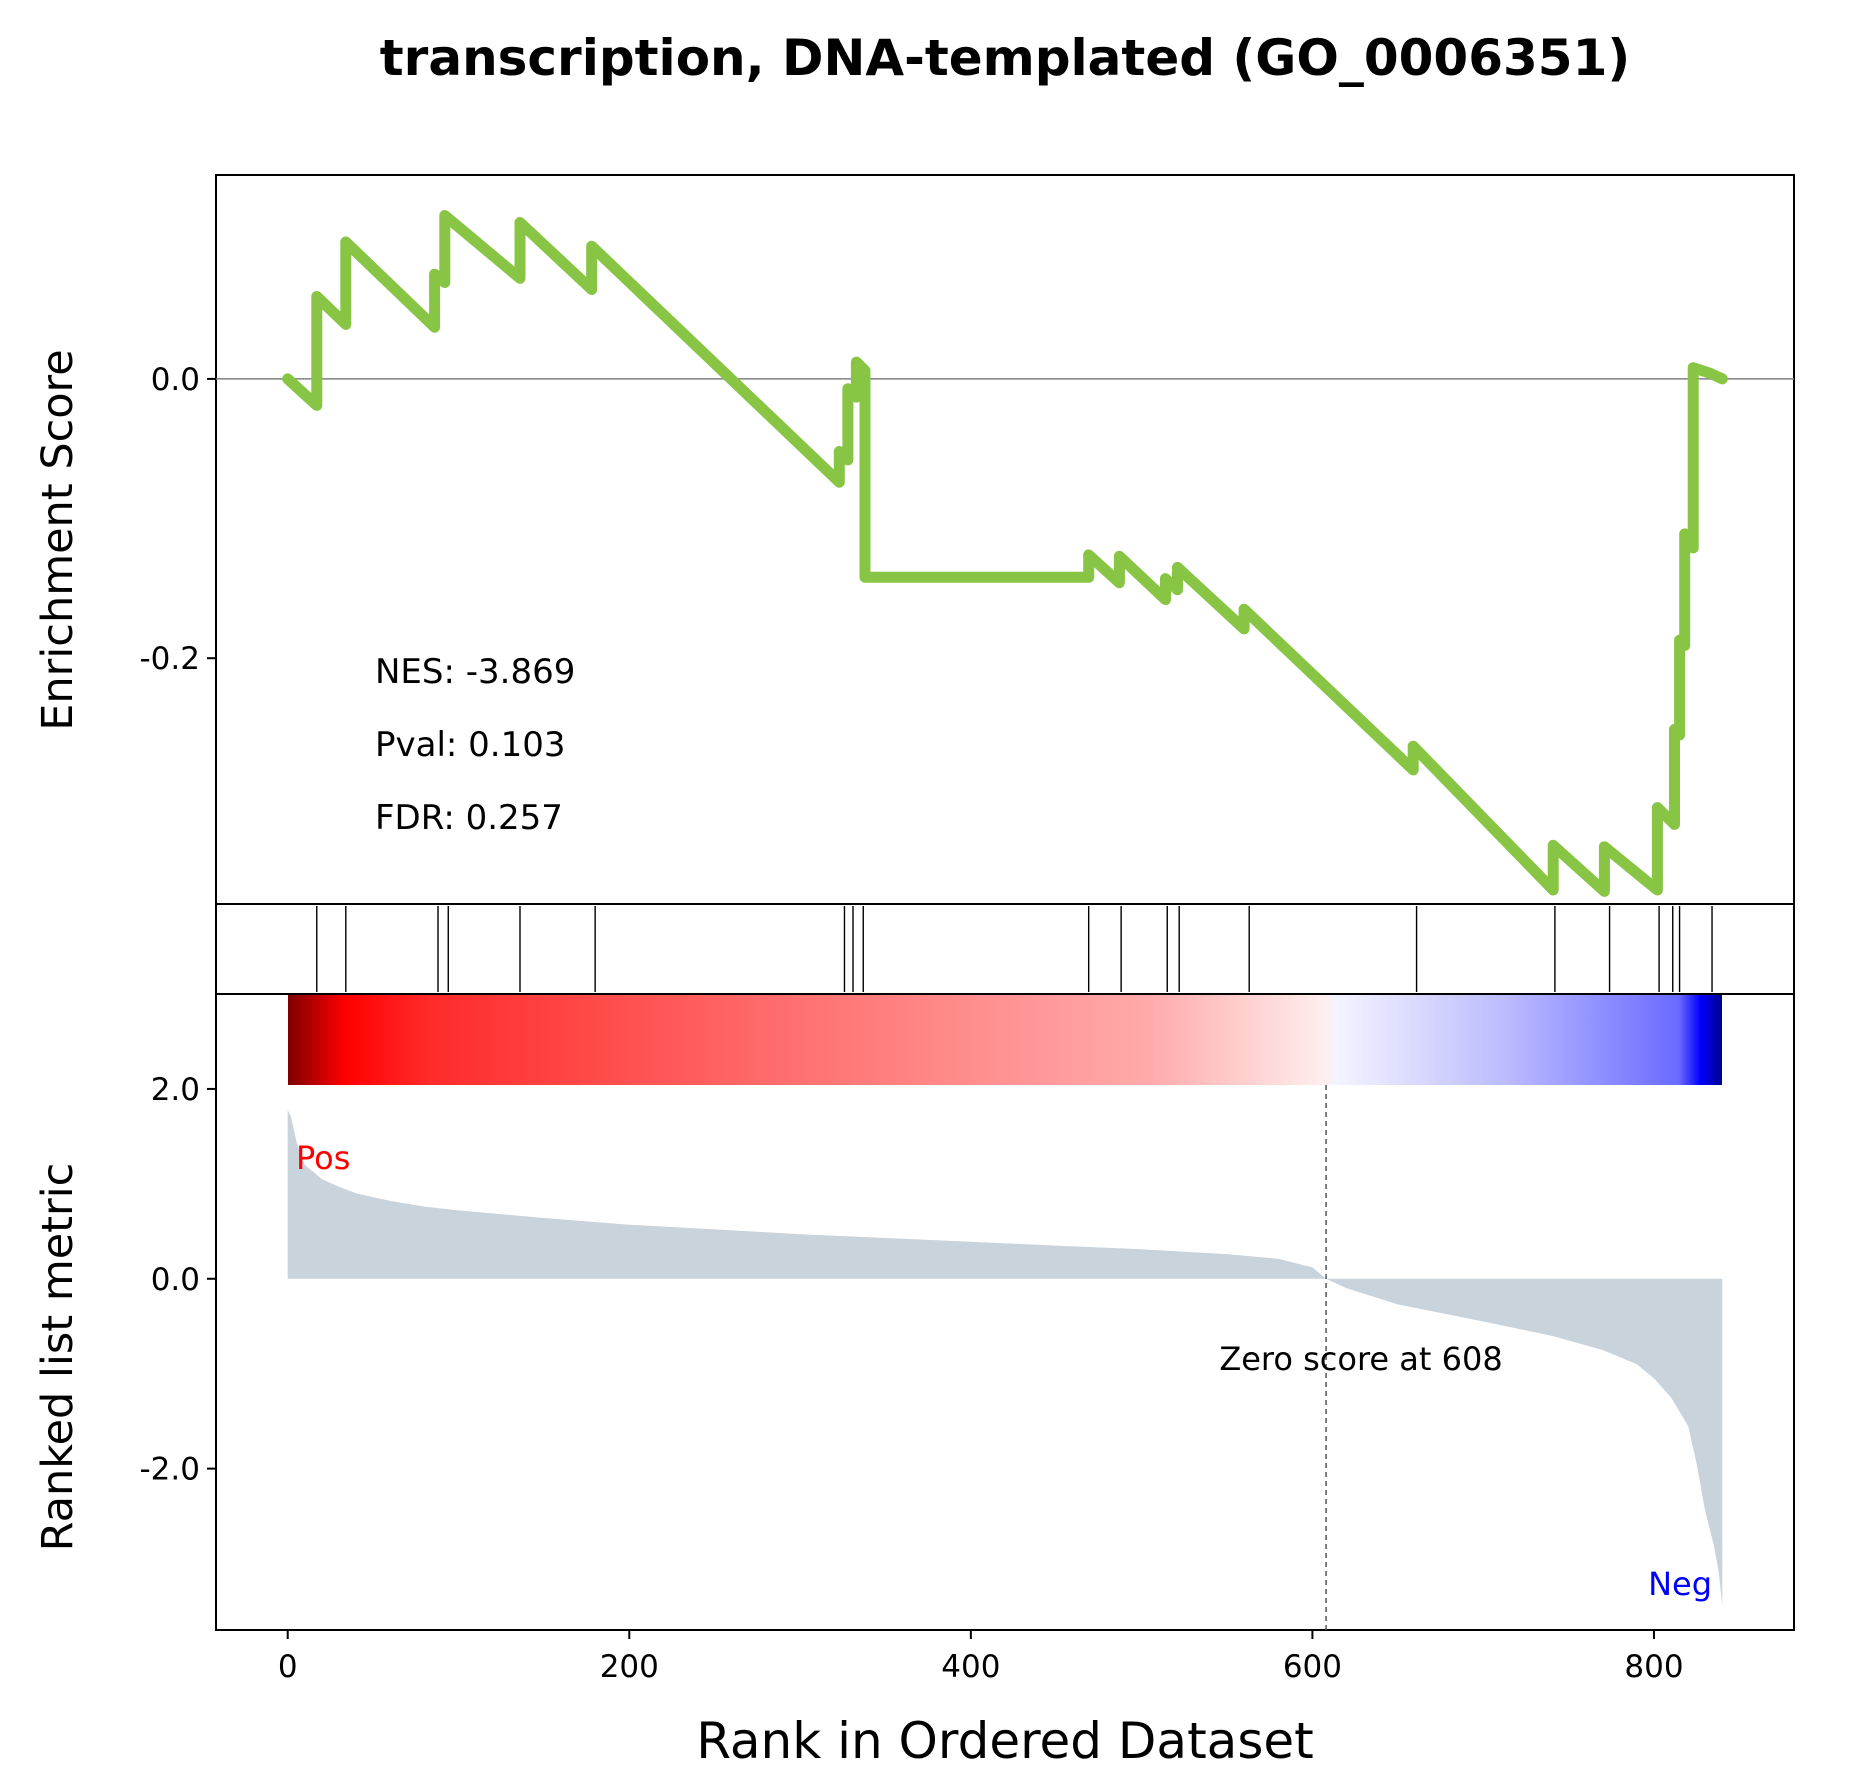 The width and height of the screenshot is (1858, 1786). Describe the element at coordinates (970, 1667) in the screenshot. I see `x-tick-label: 400` at that location.